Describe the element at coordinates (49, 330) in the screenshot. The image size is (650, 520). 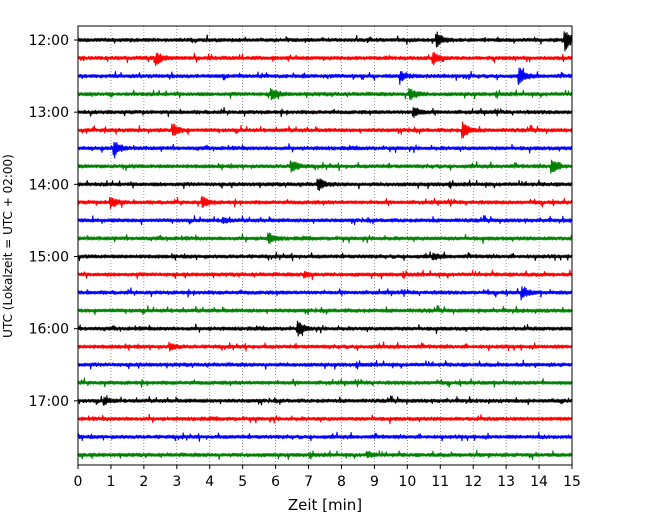
I see `y-tick-label: 16:00` at that location.